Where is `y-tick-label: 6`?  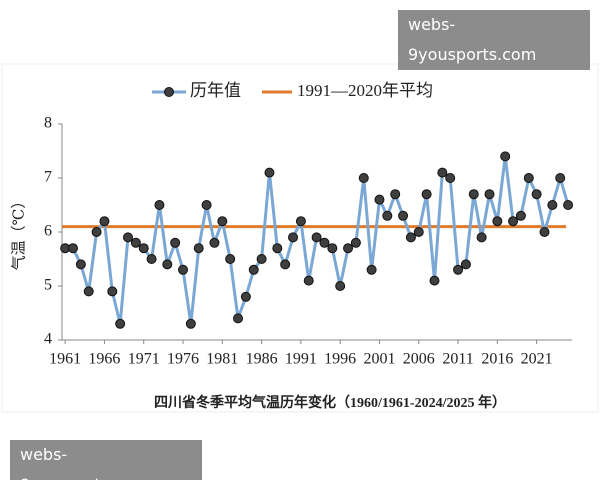
y-tick-label: 6 is located at coordinates (48, 231).